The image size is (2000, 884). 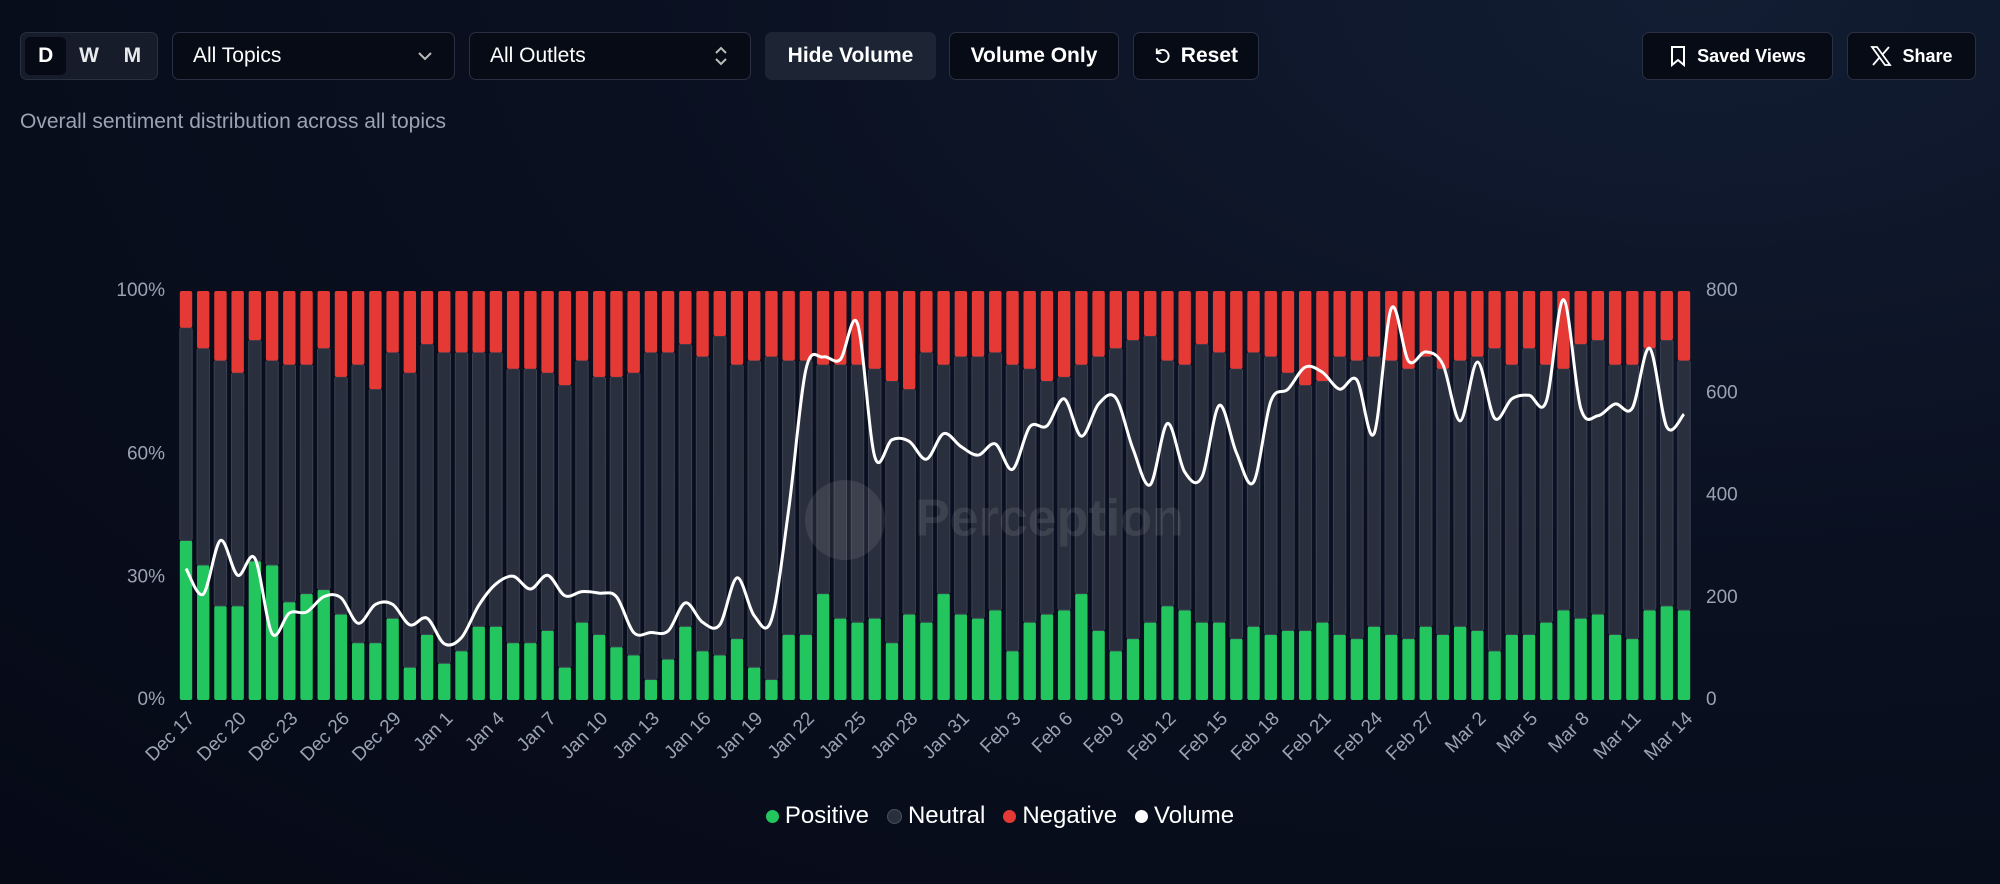 What do you see at coordinates (1049, 519) in the screenshot?
I see `watermark-text: Perception` at bounding box center [1049, 519].